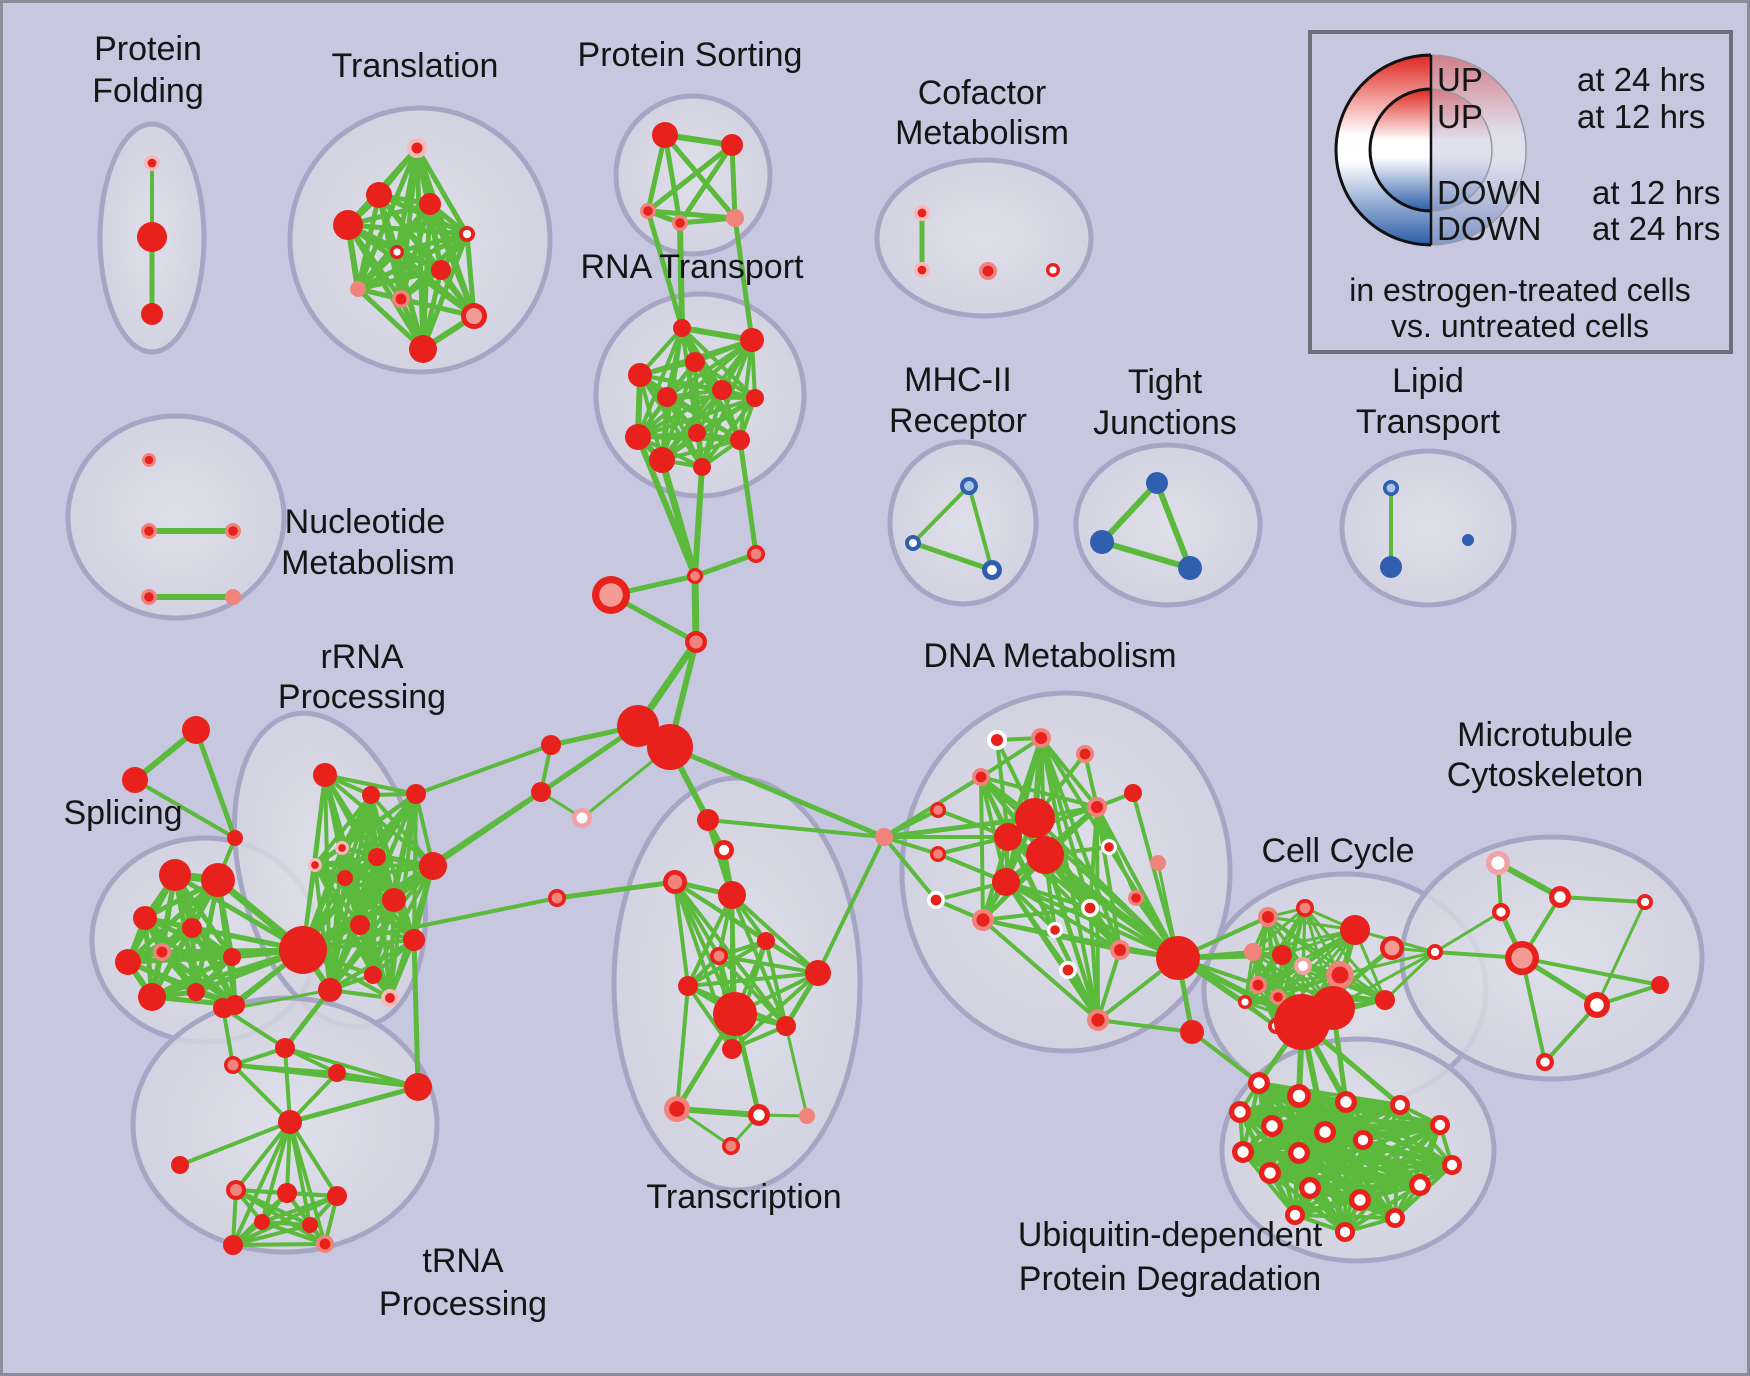 The height and width of the screenshot is (1376, 1750). What do you see at coordinates (467, 234) in the screenshot?
I see `node-t5-core` at bounding box center [467, 234].